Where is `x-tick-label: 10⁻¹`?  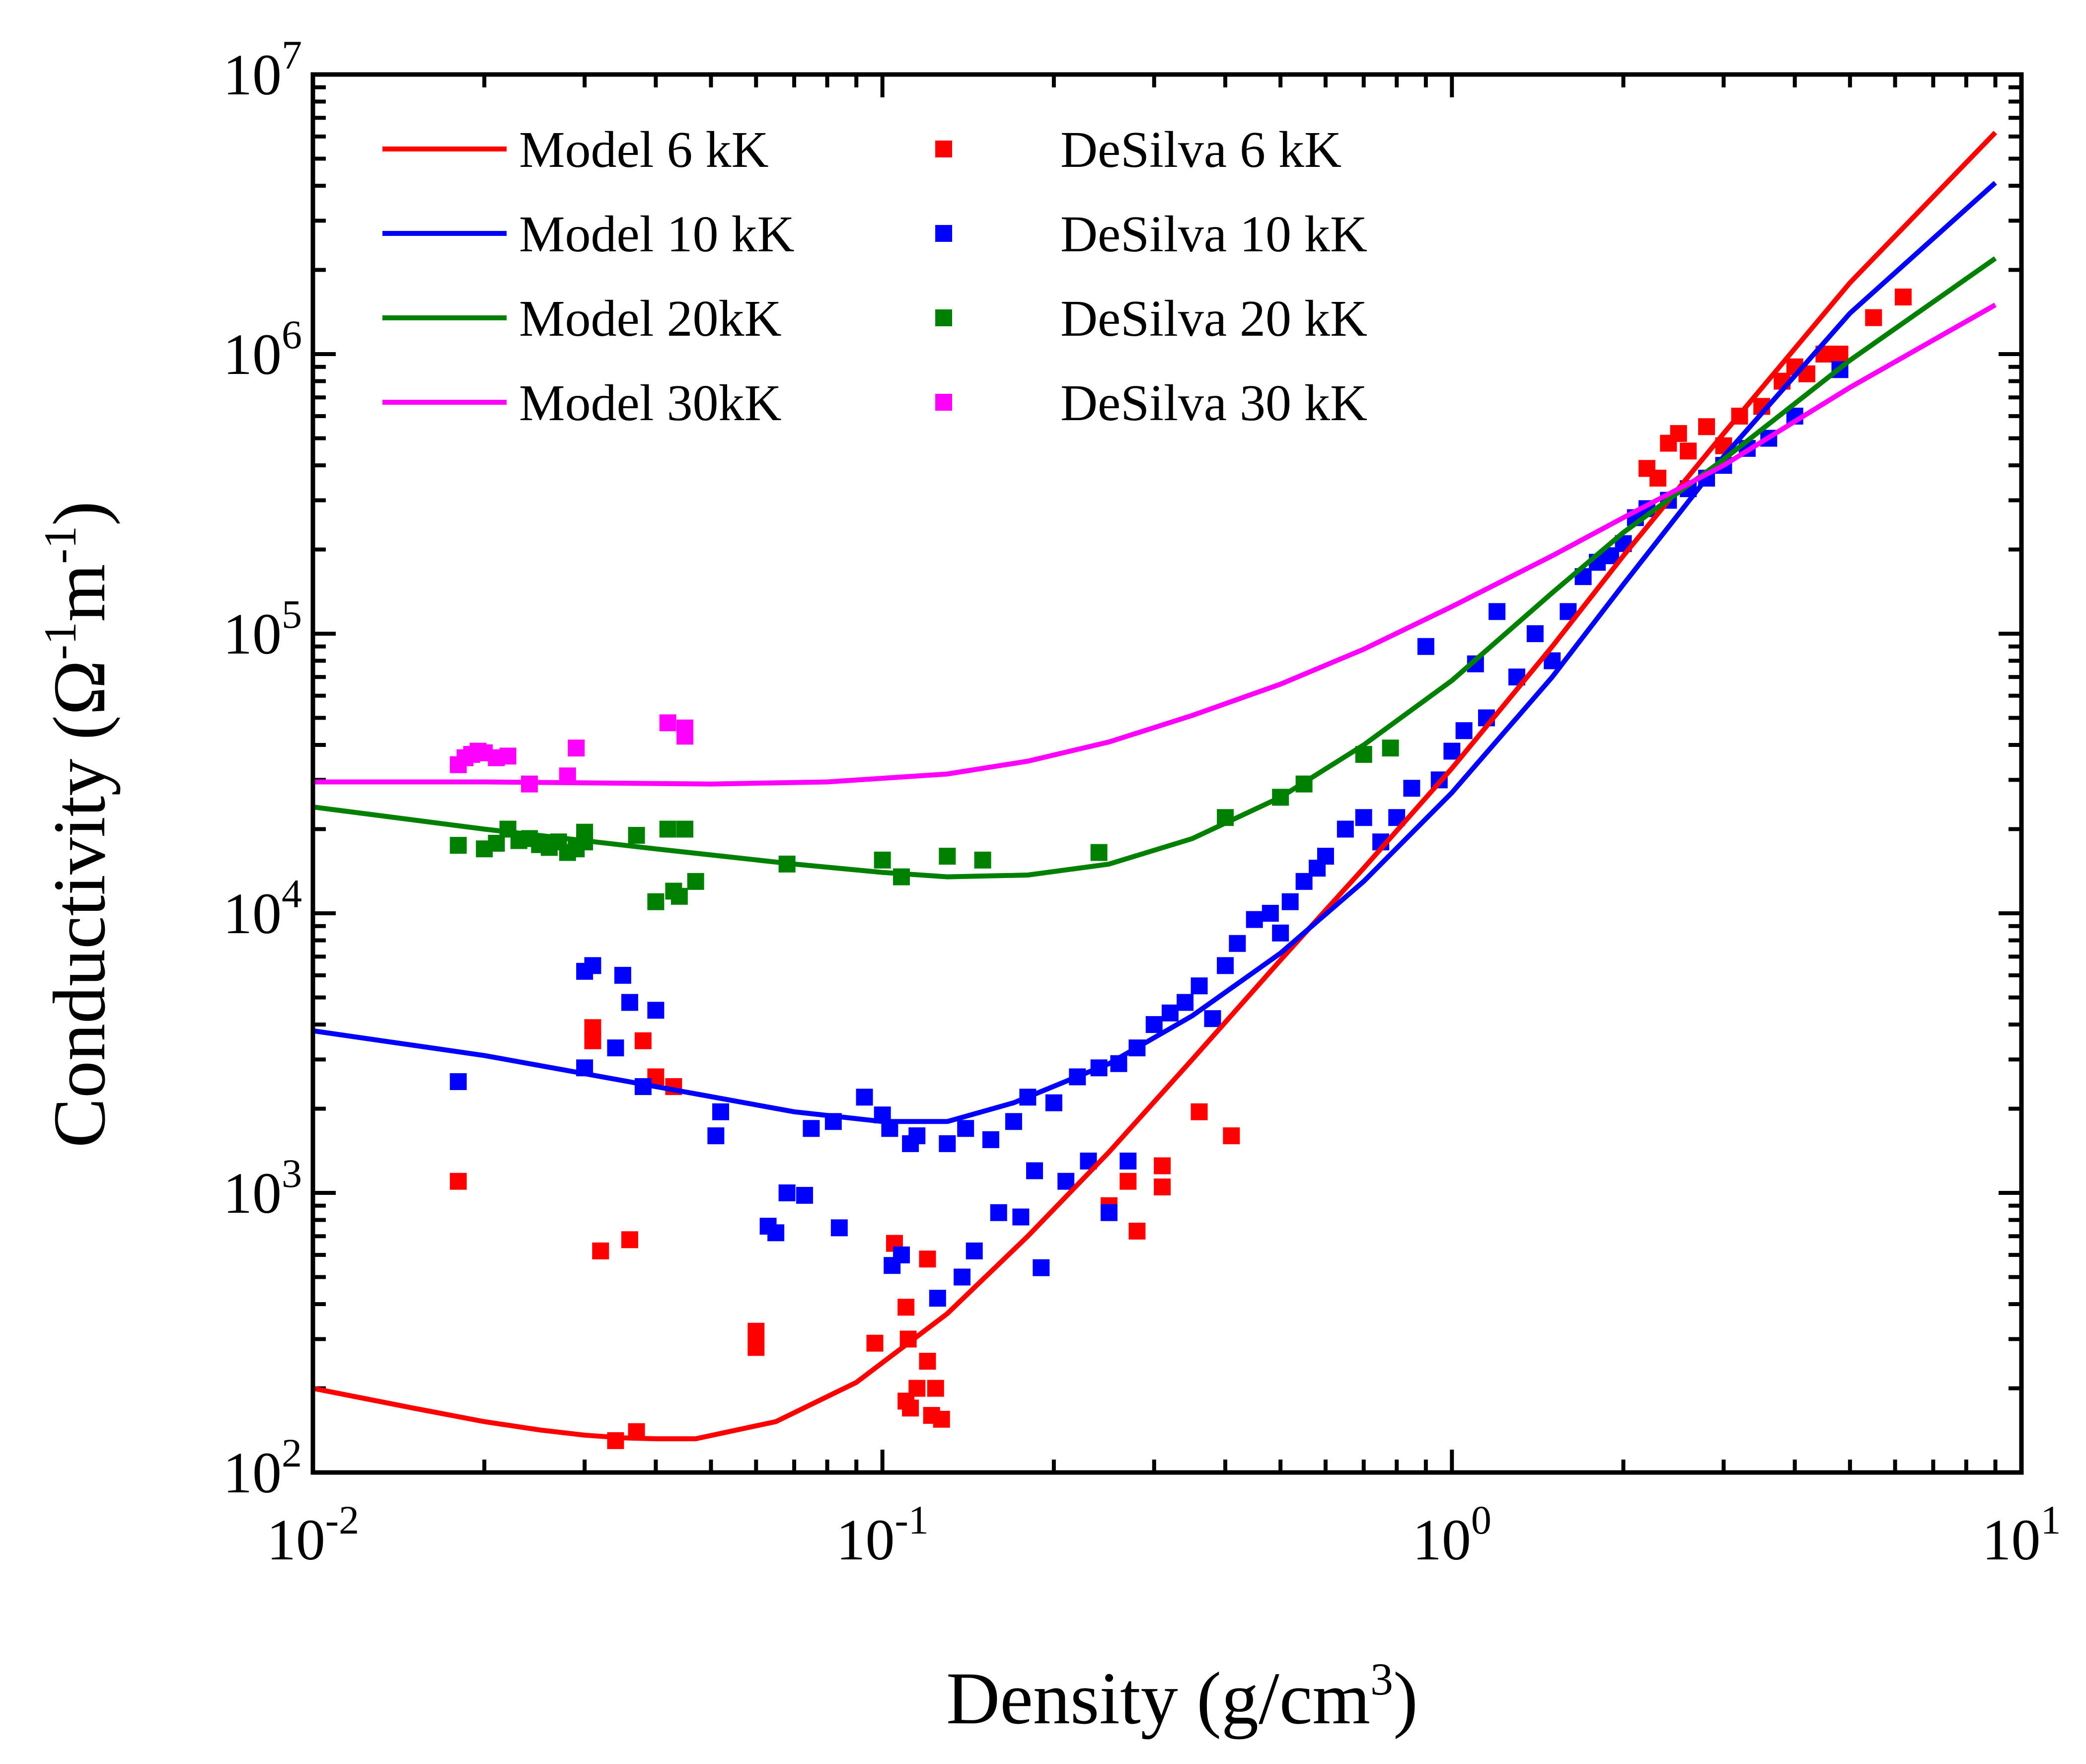
x-tick-label: 10⁻¹ is located at coordinates (882, 1534).